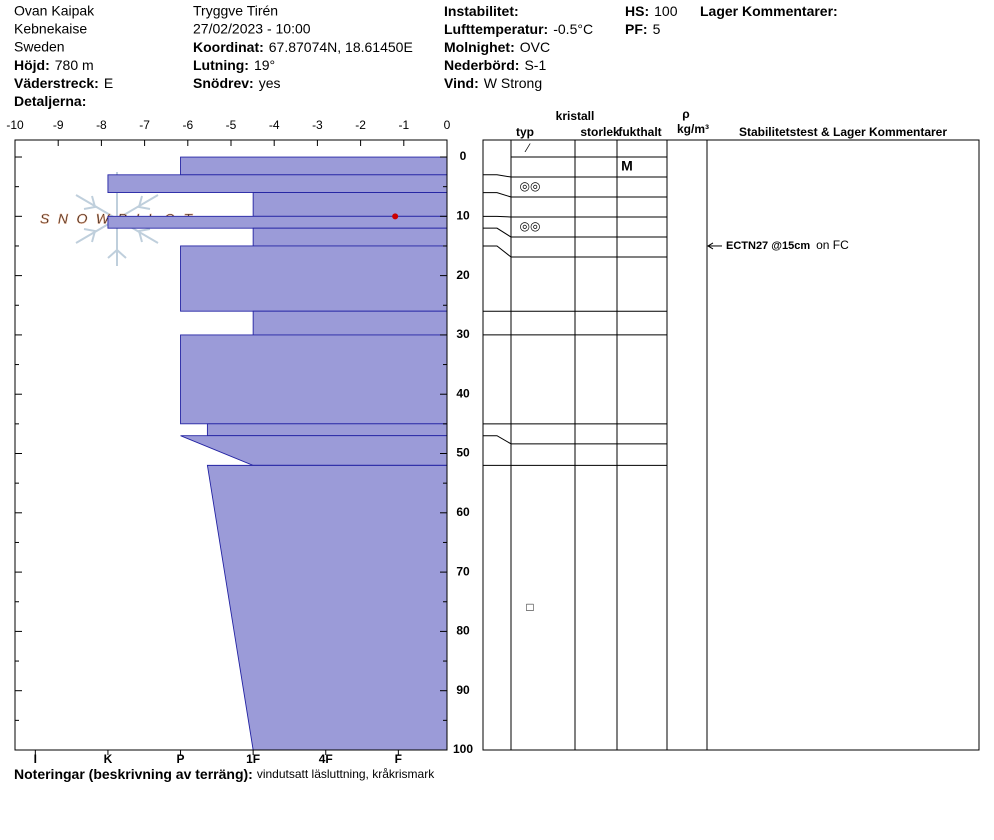  I want to click on header-field: Lutning: 19°, so click(234, 65).